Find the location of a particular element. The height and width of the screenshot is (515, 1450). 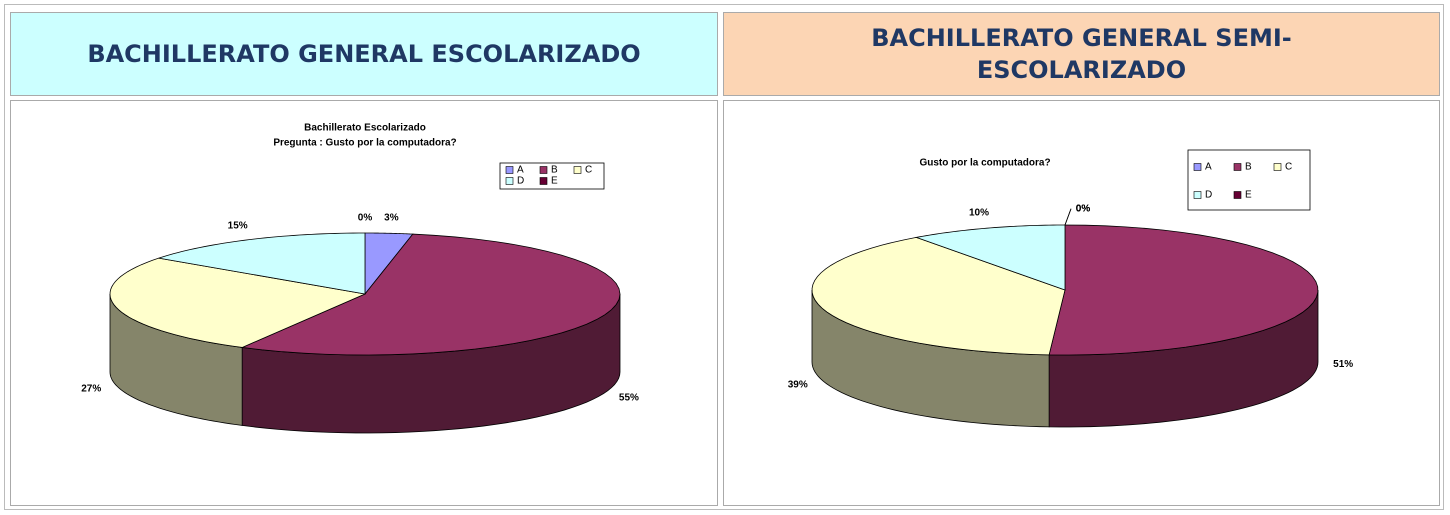

header-cell: BACHILLERATO GENERAL ESCOLARIZADO is located at coordinates (364, 54).